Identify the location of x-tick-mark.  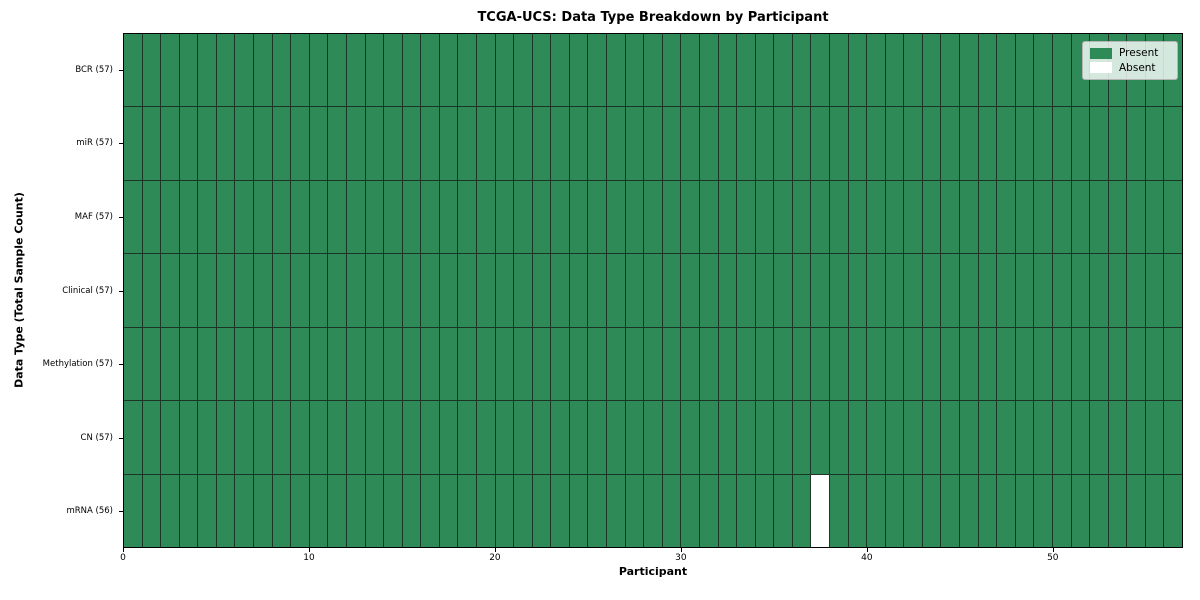
(495, 550).